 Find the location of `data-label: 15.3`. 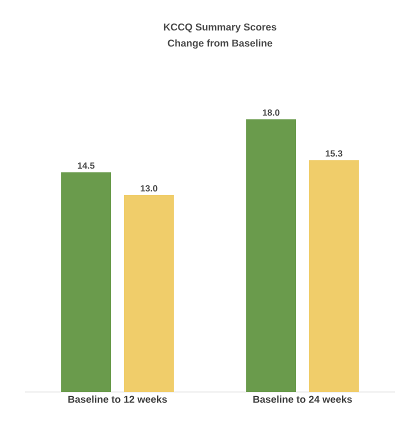

data-label: 15.3 is located at coordinates (334, 153).